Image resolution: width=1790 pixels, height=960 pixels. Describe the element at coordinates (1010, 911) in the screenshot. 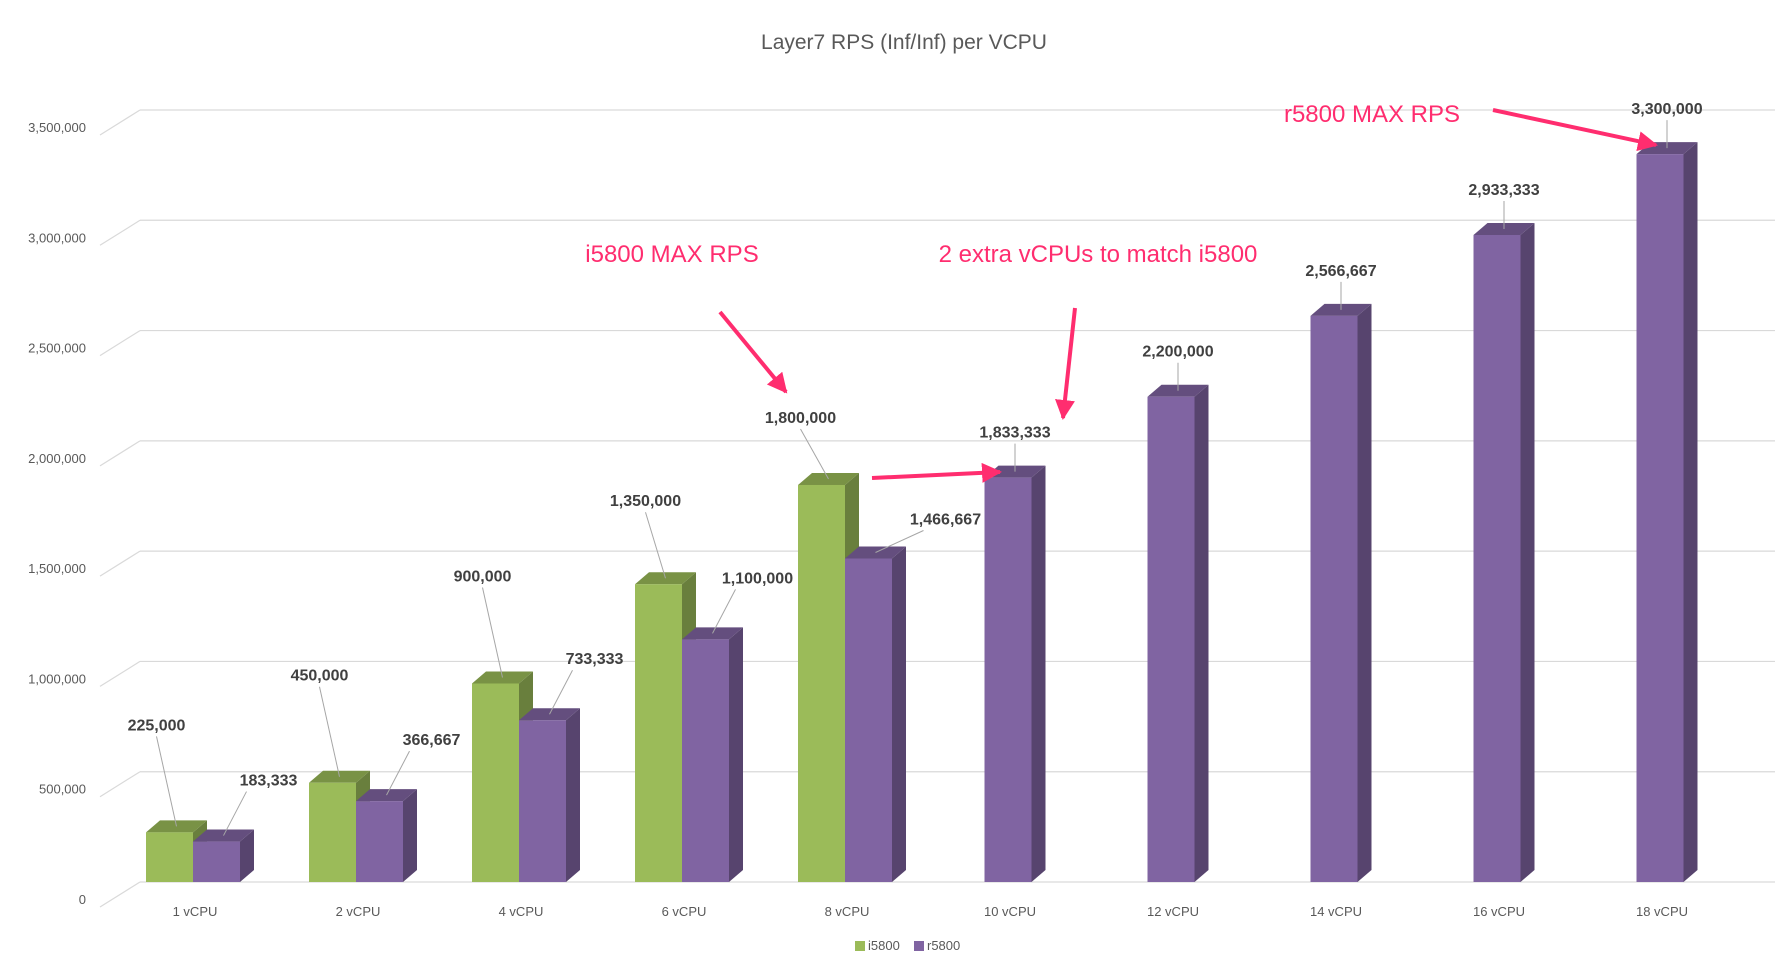

I see `x-tick-label: 10 vCPU` at that location.